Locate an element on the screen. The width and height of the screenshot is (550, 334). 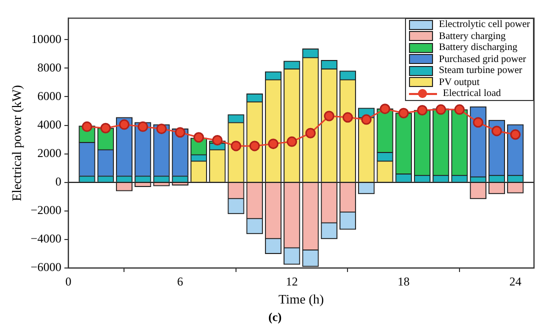
x-tick-label: 0 is located at coordinates (68, 281).